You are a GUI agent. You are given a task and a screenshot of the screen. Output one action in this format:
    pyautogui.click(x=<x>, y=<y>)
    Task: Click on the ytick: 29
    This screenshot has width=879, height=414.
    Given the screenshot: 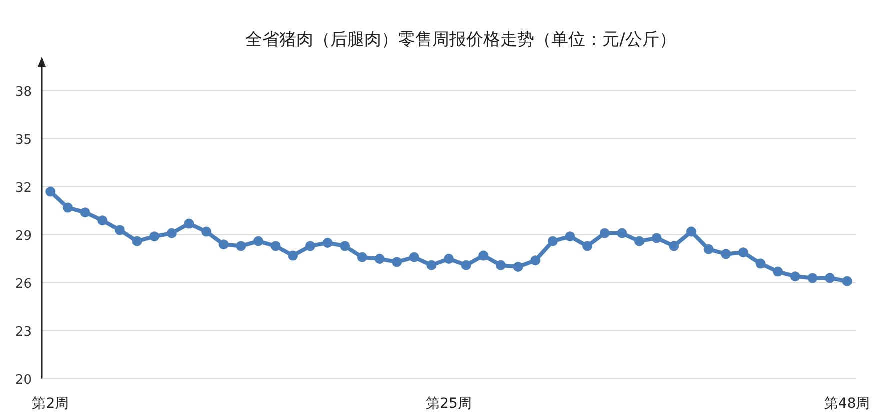 What is the action you would take?
    pyautogui.click(x=23, y=236)
    